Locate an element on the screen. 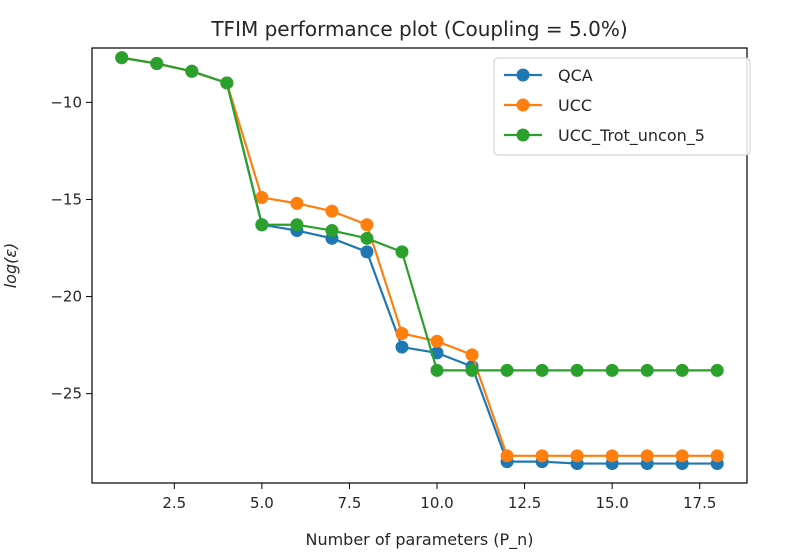 The image size is (786, 556). legend-label: UCC_Trot_uncon_5 is located at coordinates (631, 136).